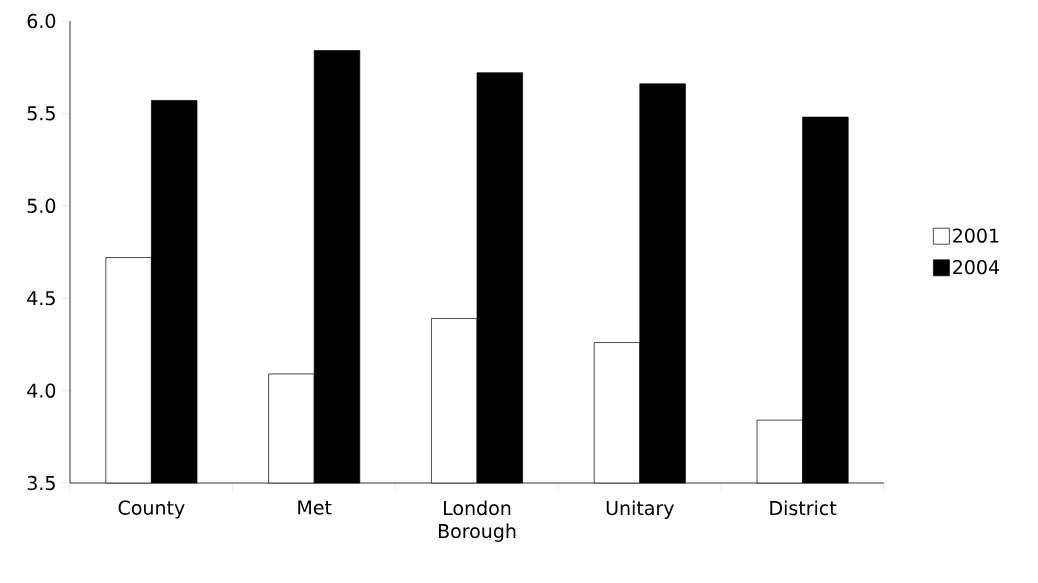  I want to click on legend-label: 2004, so click(976, 267).